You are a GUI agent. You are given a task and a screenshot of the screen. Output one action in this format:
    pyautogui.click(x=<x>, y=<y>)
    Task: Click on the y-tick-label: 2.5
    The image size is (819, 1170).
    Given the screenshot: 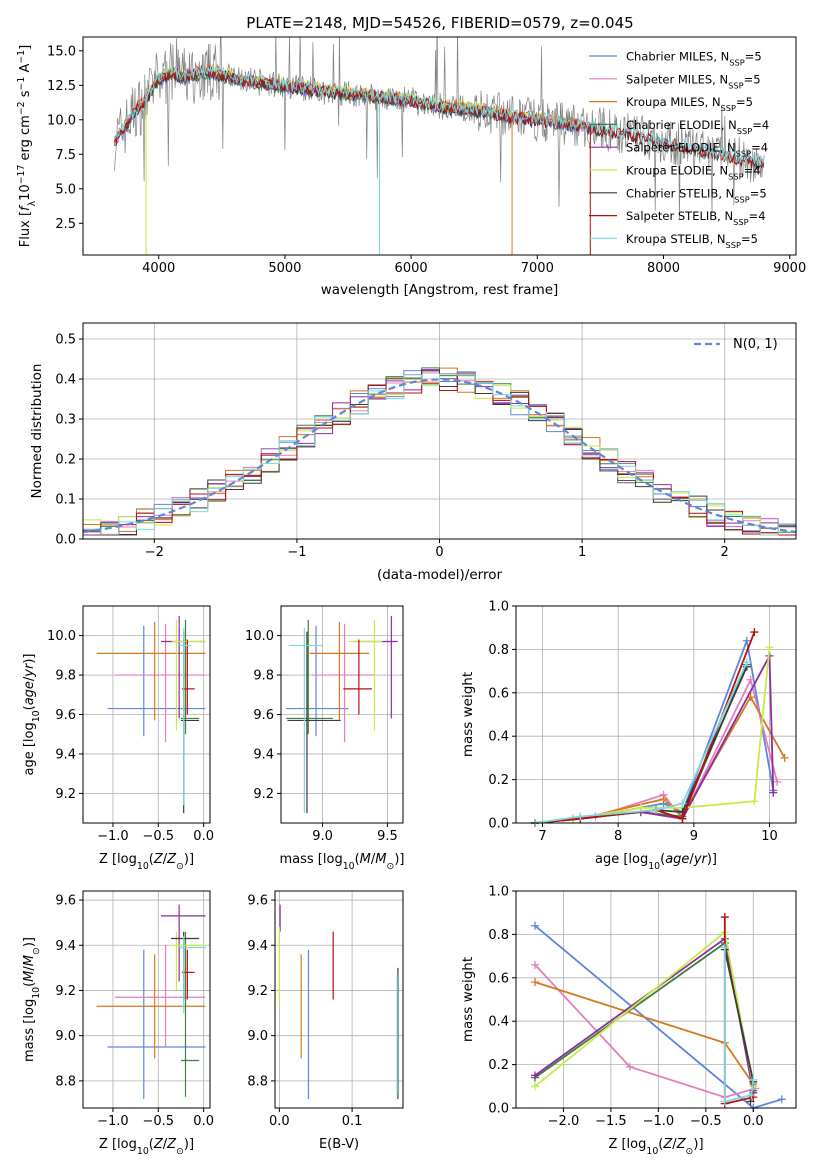 What is the action you would take?
    pyautogui.click(x=65, y=224)
    